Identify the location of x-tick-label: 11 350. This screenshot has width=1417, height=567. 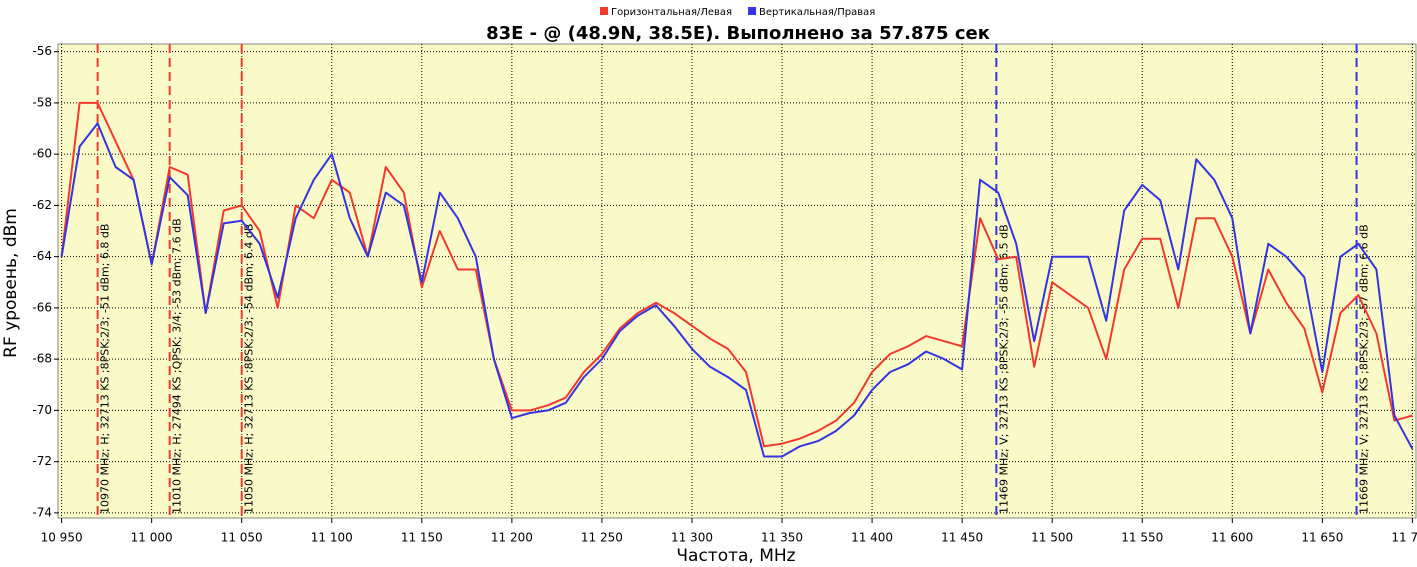
(782, 538).